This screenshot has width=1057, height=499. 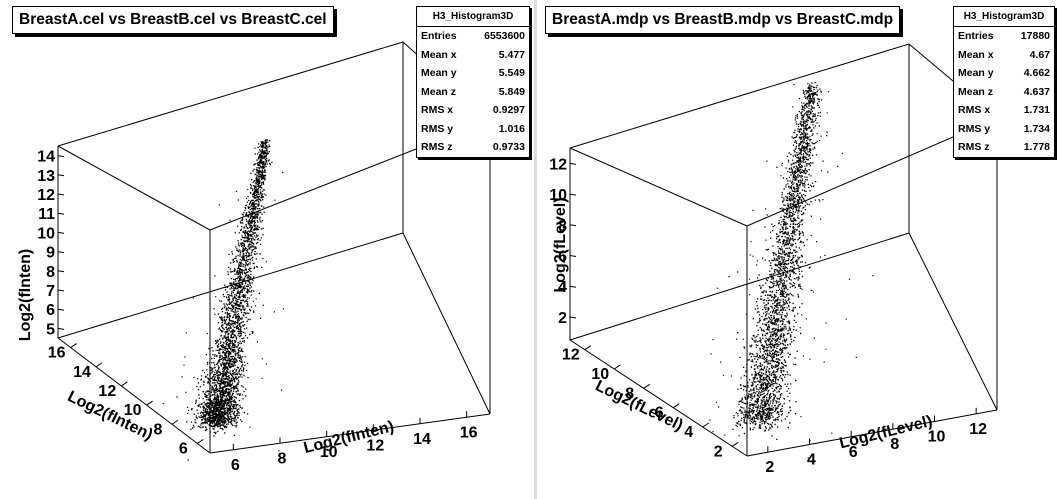 I want to click on stats-value: 1.016, so click(x=511, y=128).